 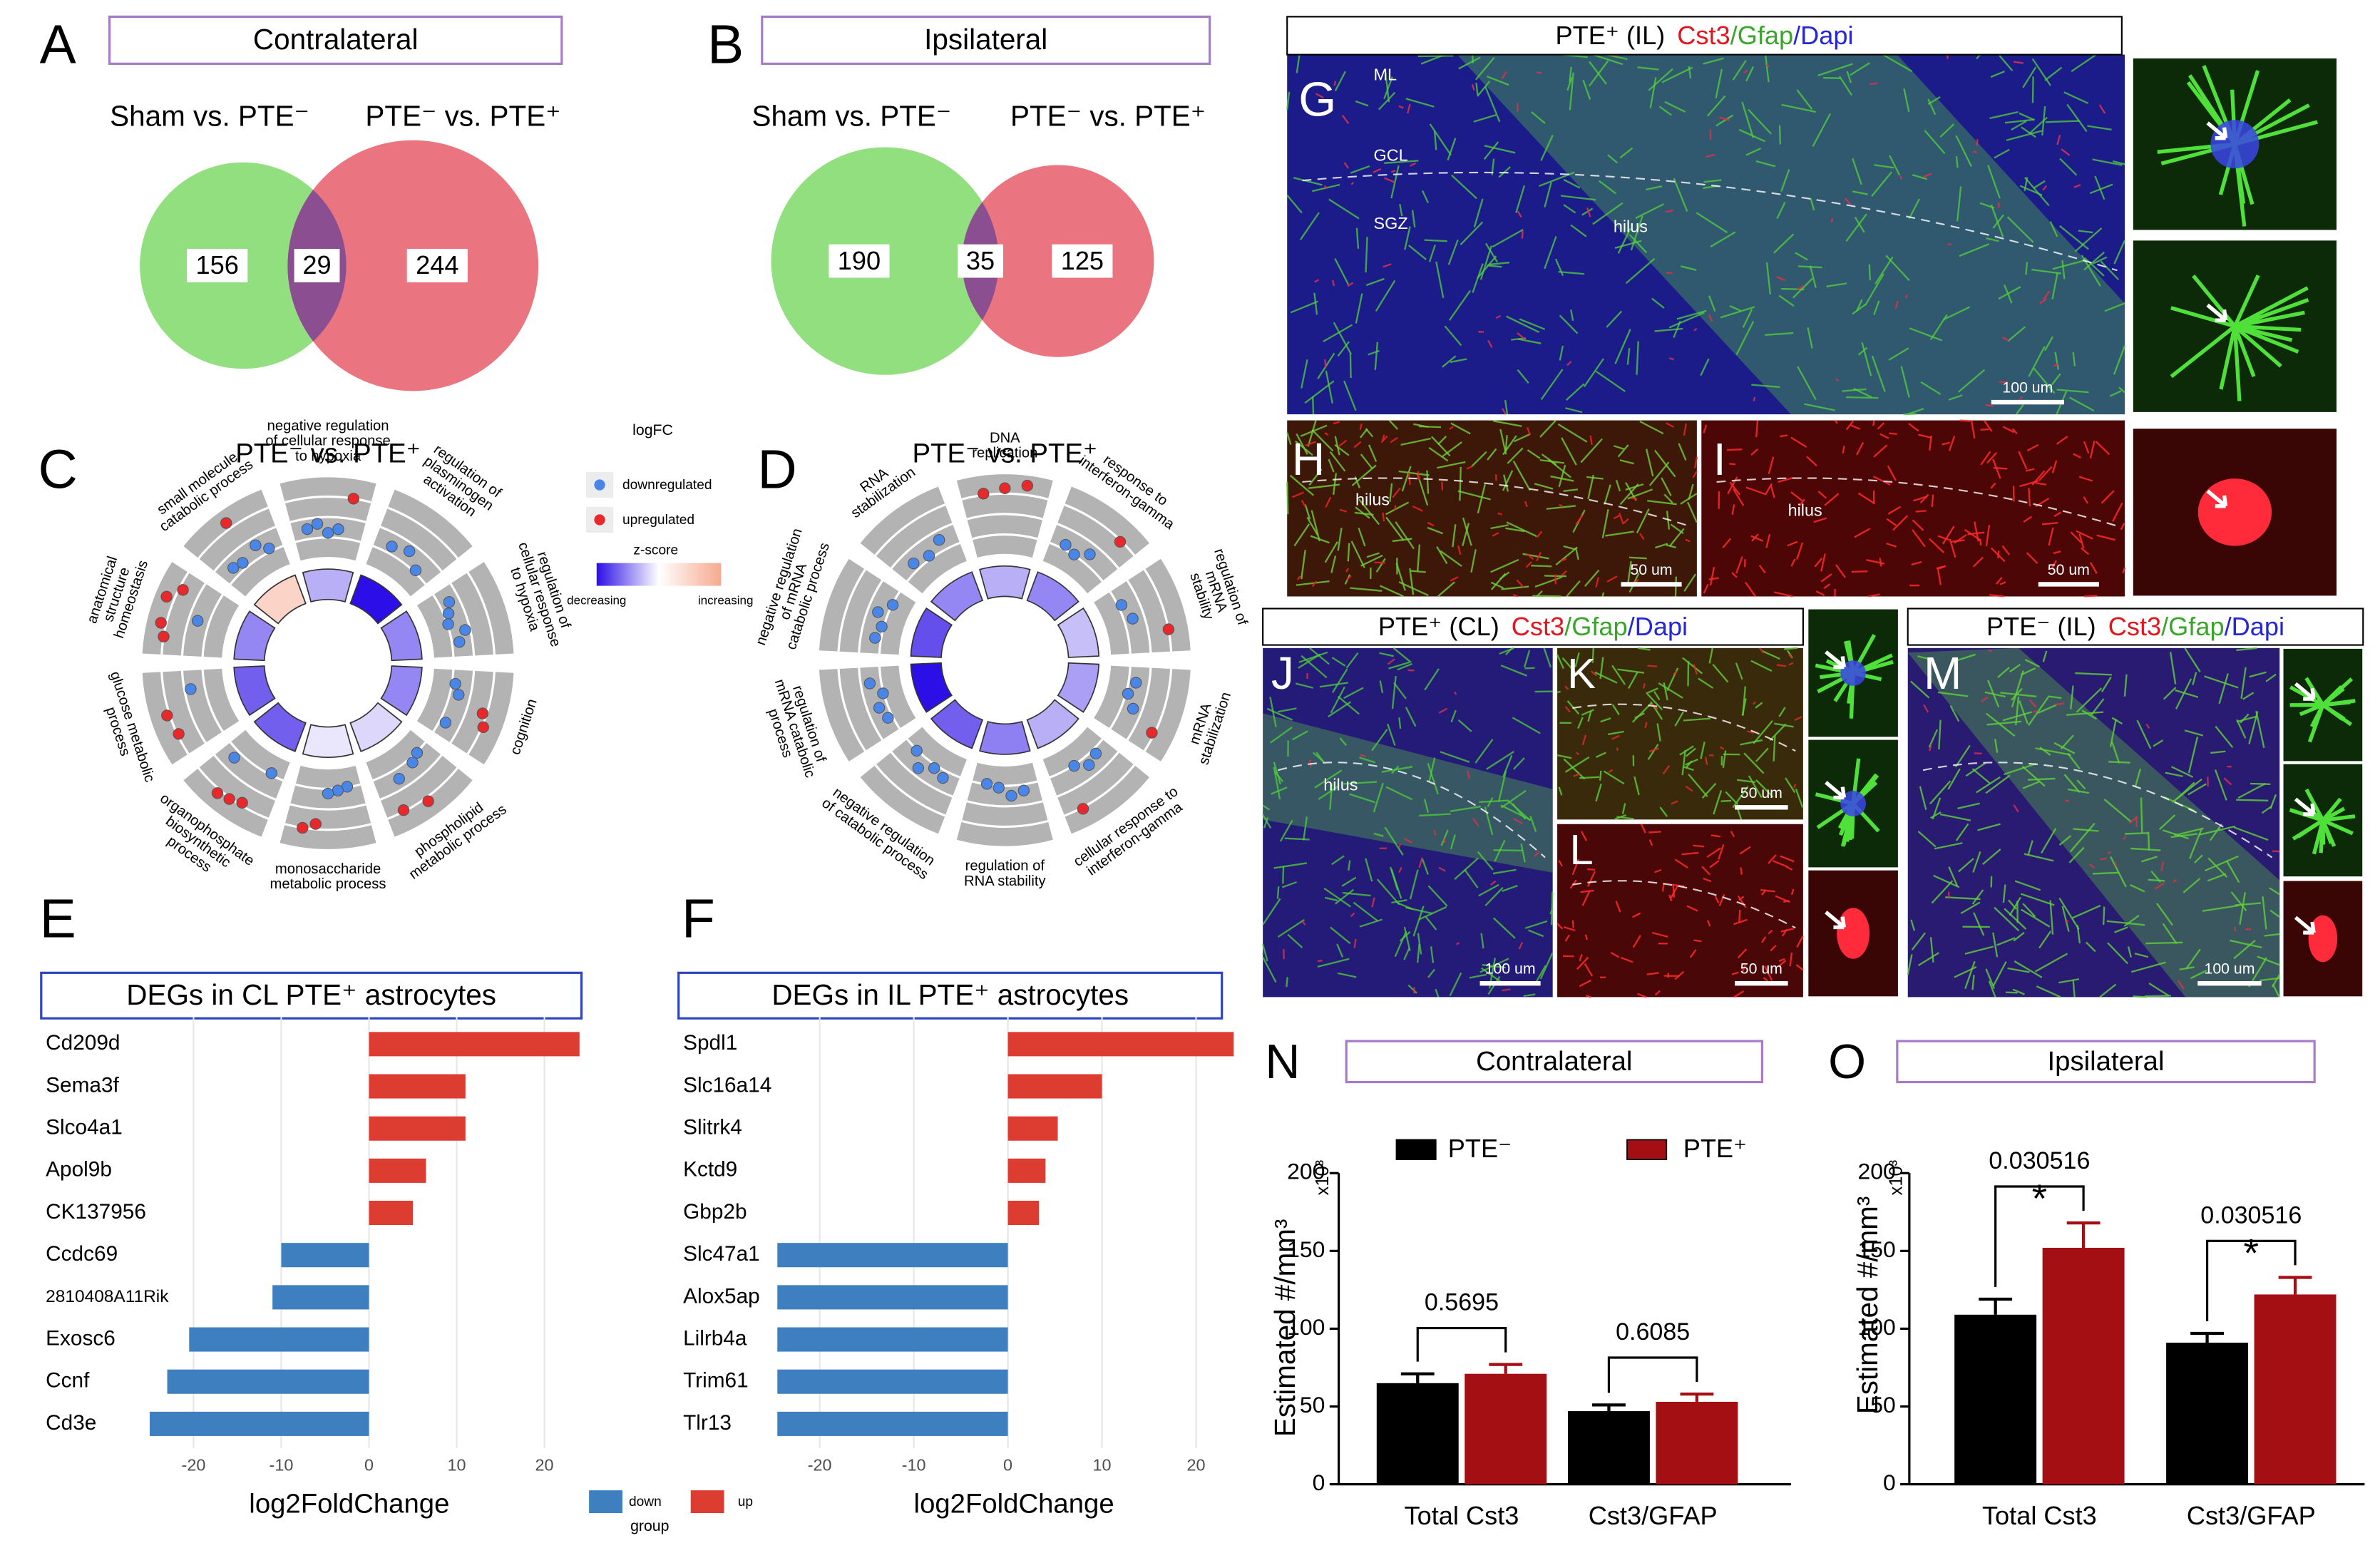 What do you see at coordinates (2027, 387) in the screenshot?
I see `scale-bar-label: 100 um` at bounding box center [2027, 387].